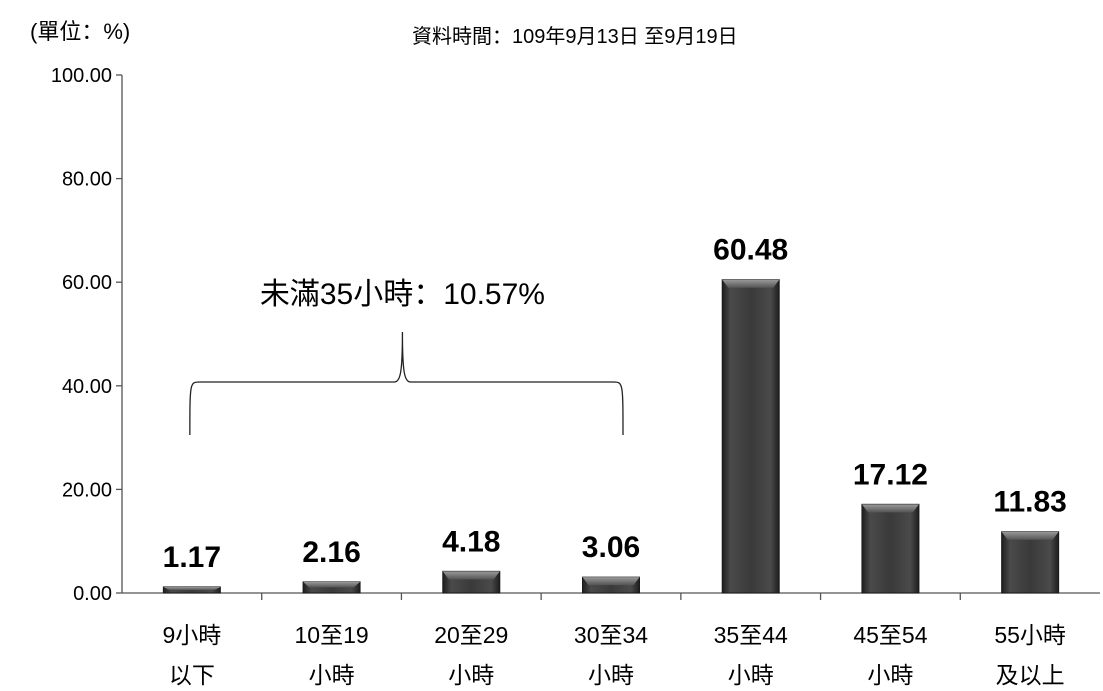 The height and width of the screenshot is (691, 1103). I want to click on data-label: 11.83, so click(1029, 502).